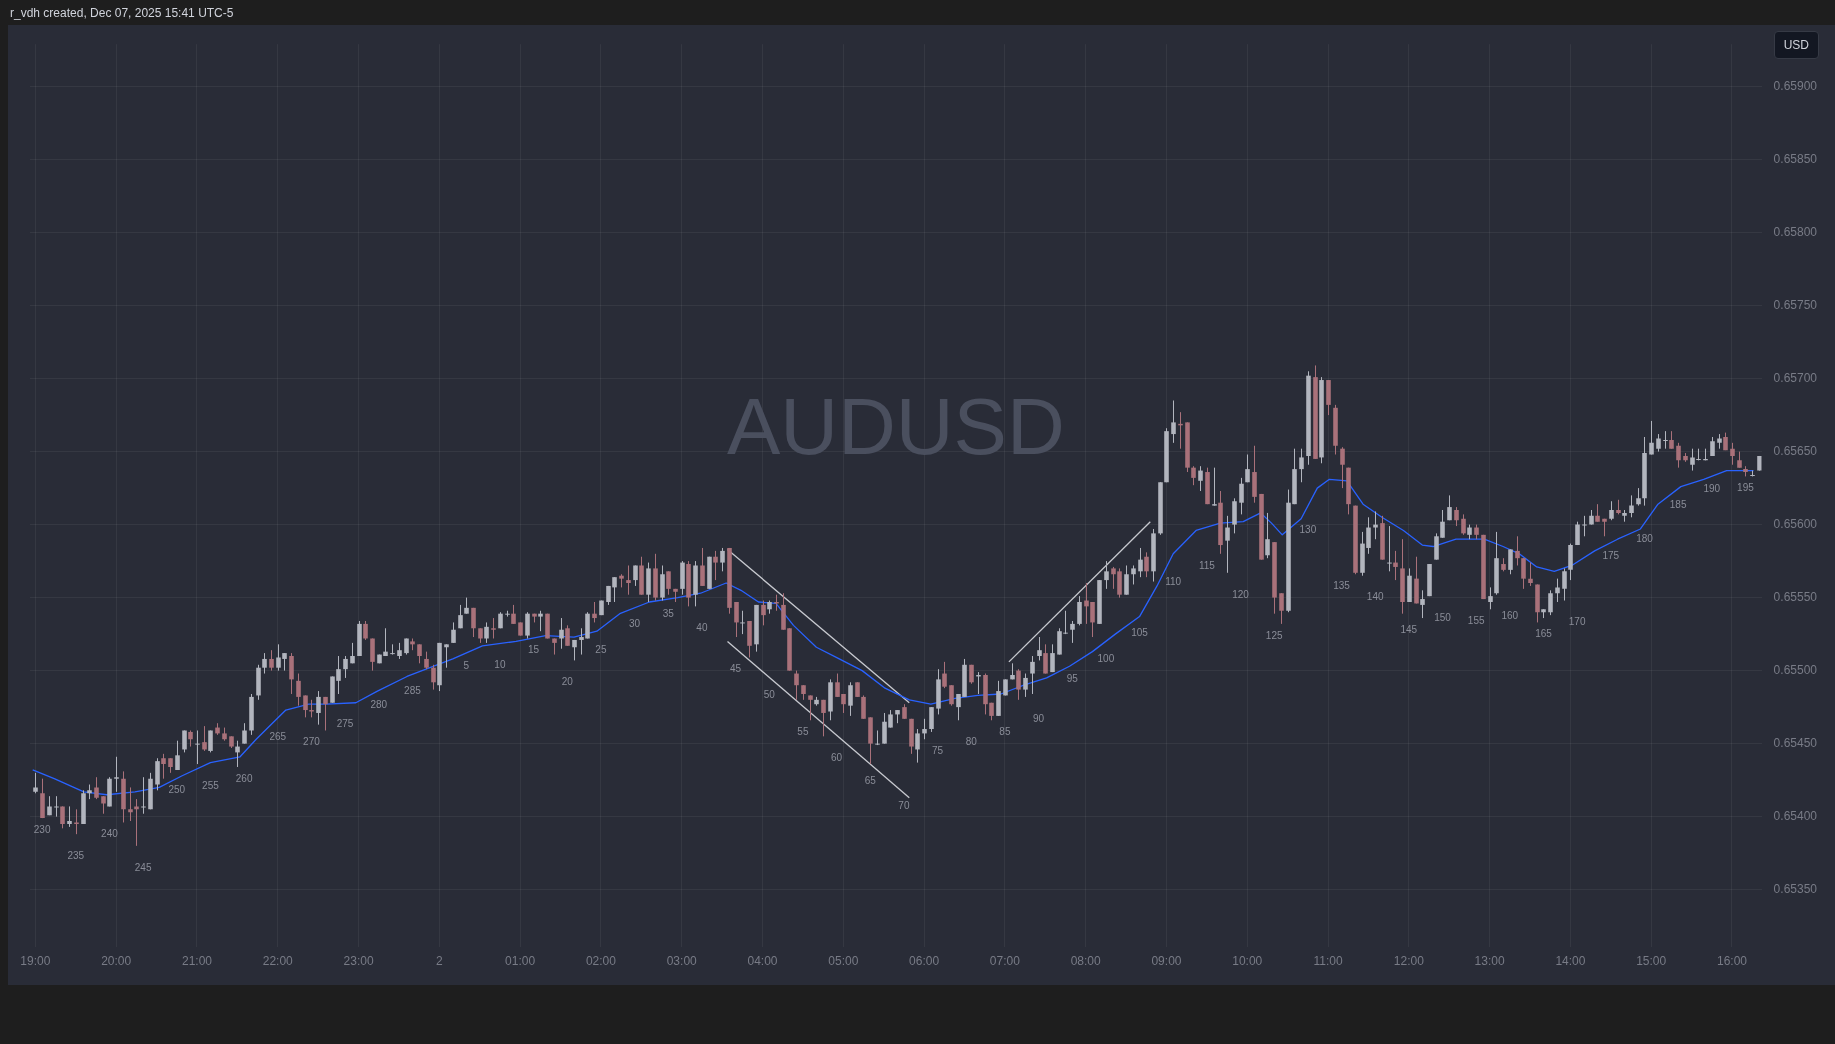 Image resolution: width=1835 pixels, height=1044 pixels. I want to click on text: 235, so click(76, 855).